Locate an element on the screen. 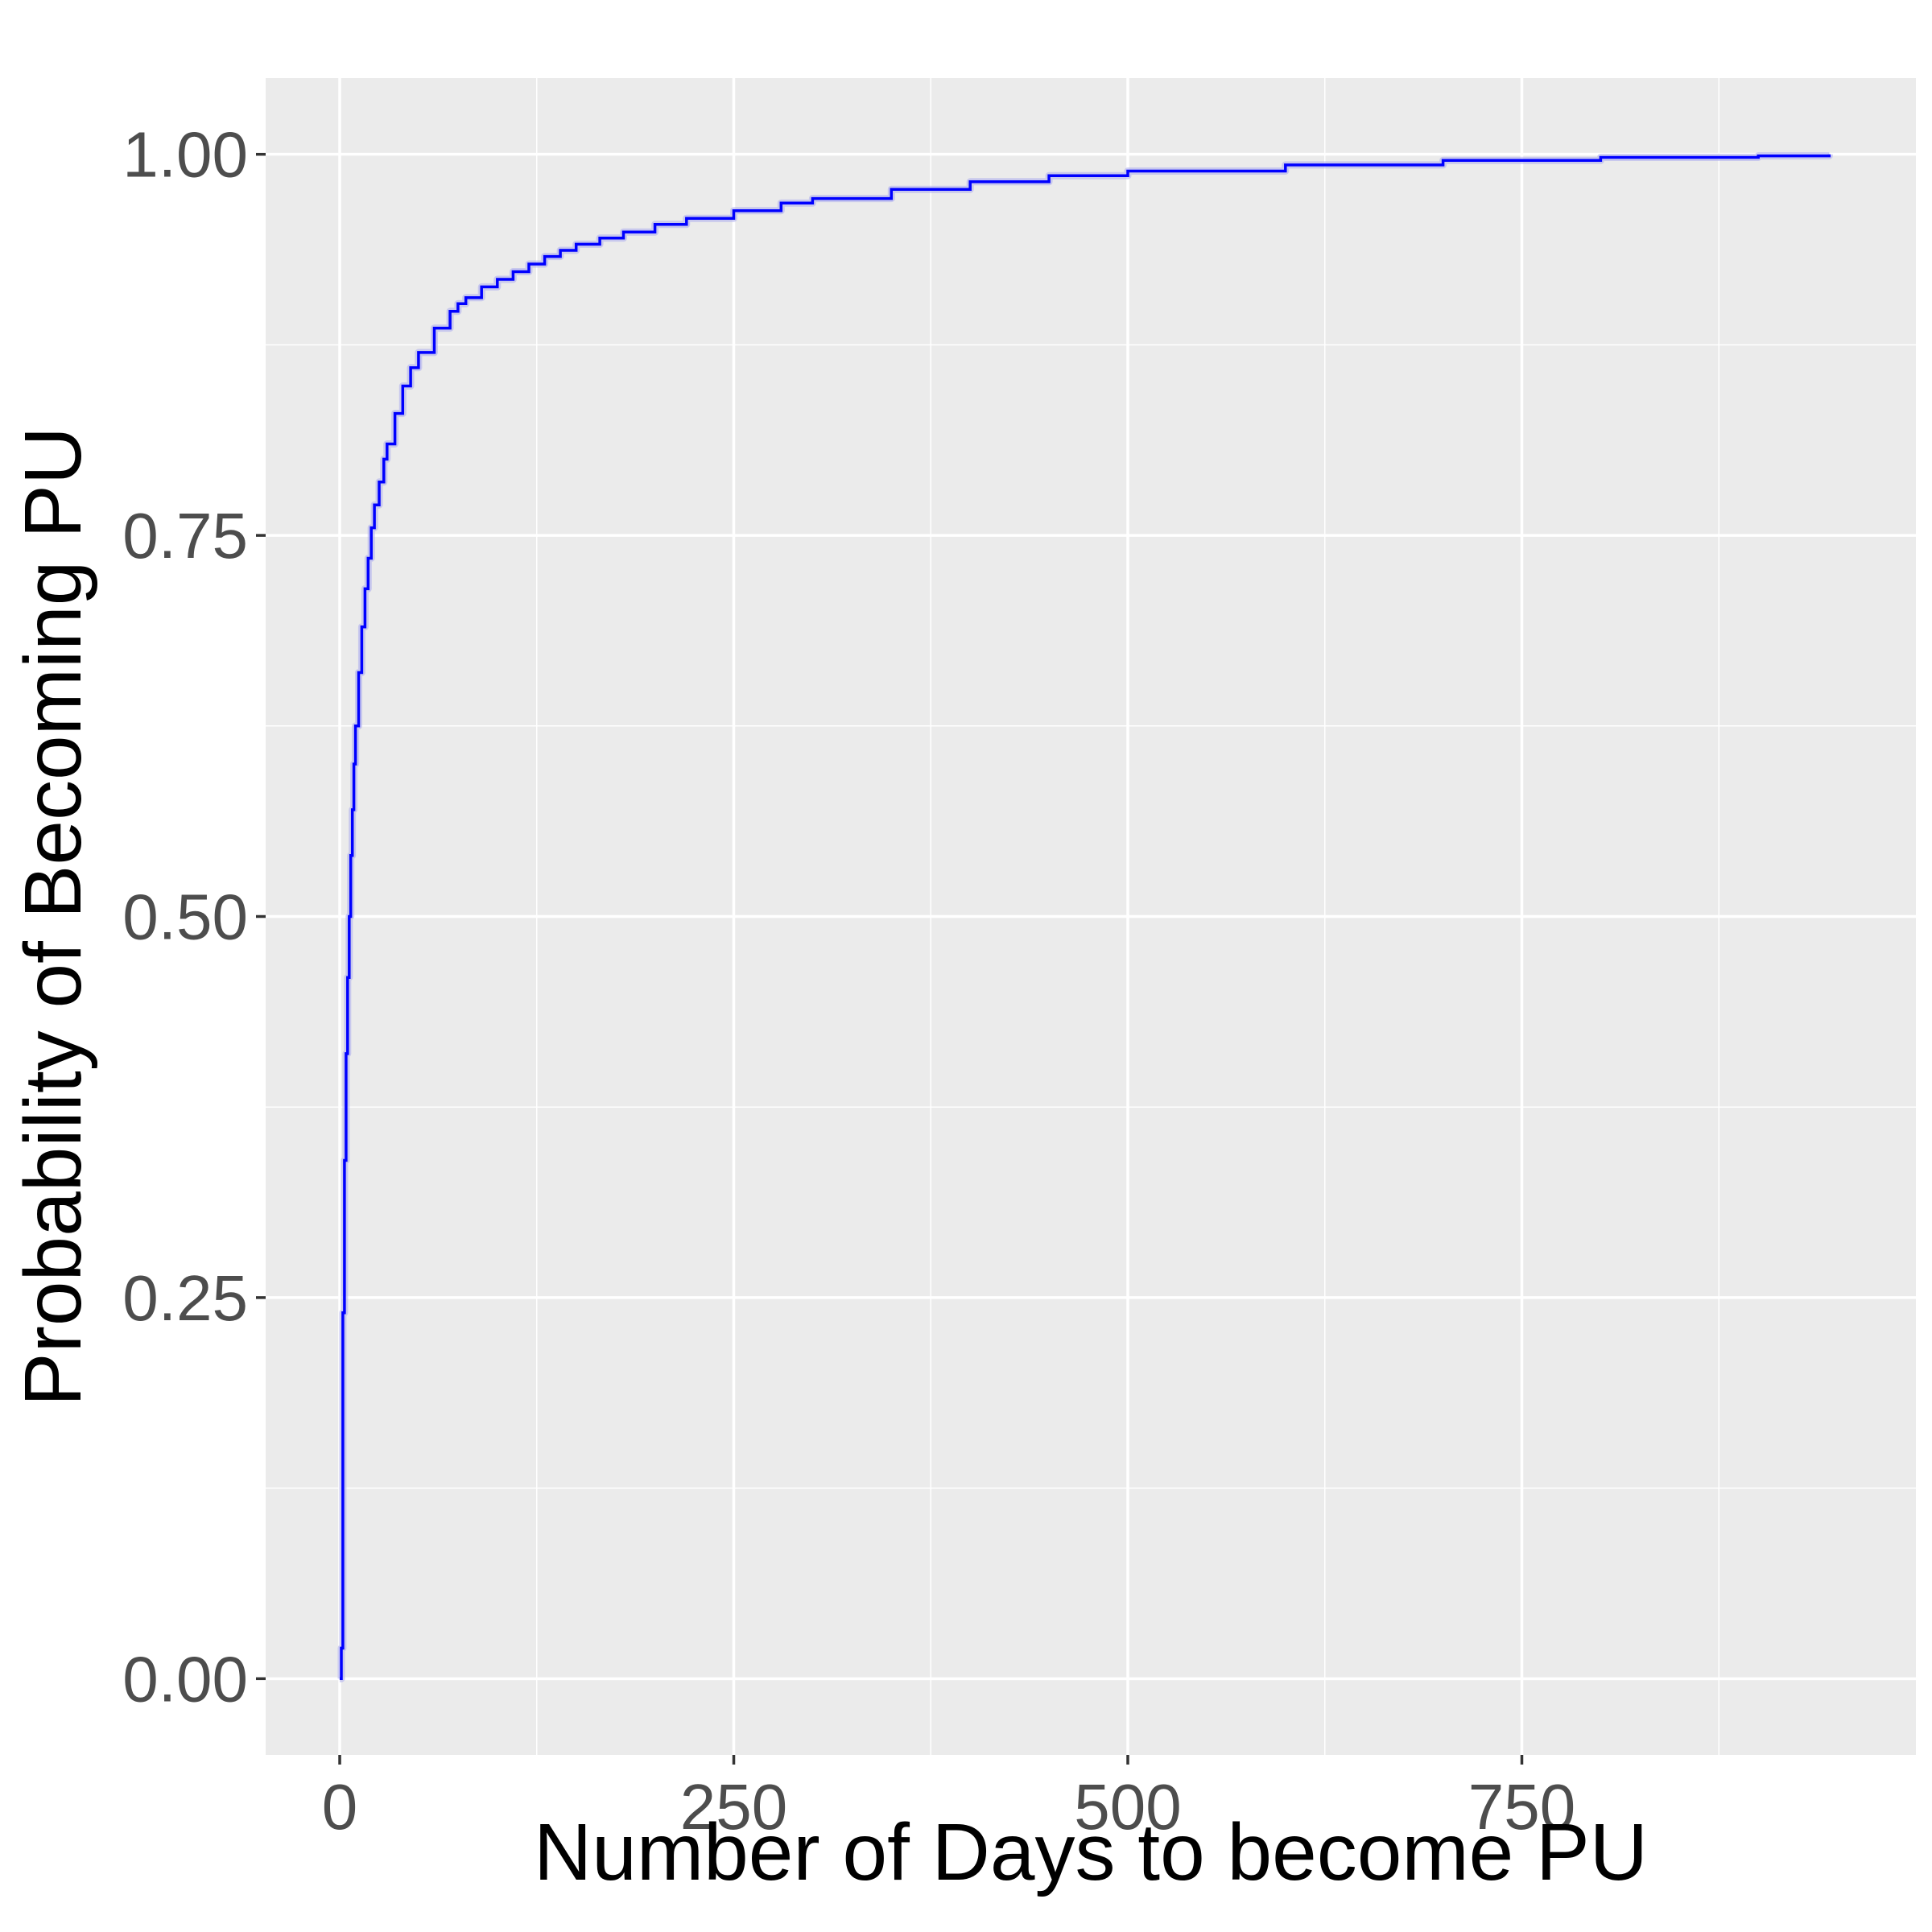 The image size is (1932, 1932). x-tick-label: 500 is located at coordinates (1127, 1807).